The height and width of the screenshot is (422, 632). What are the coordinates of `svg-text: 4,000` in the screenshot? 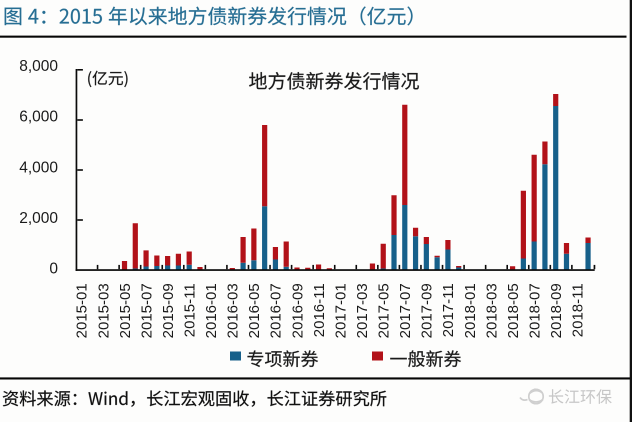 It's located at (38, 167).